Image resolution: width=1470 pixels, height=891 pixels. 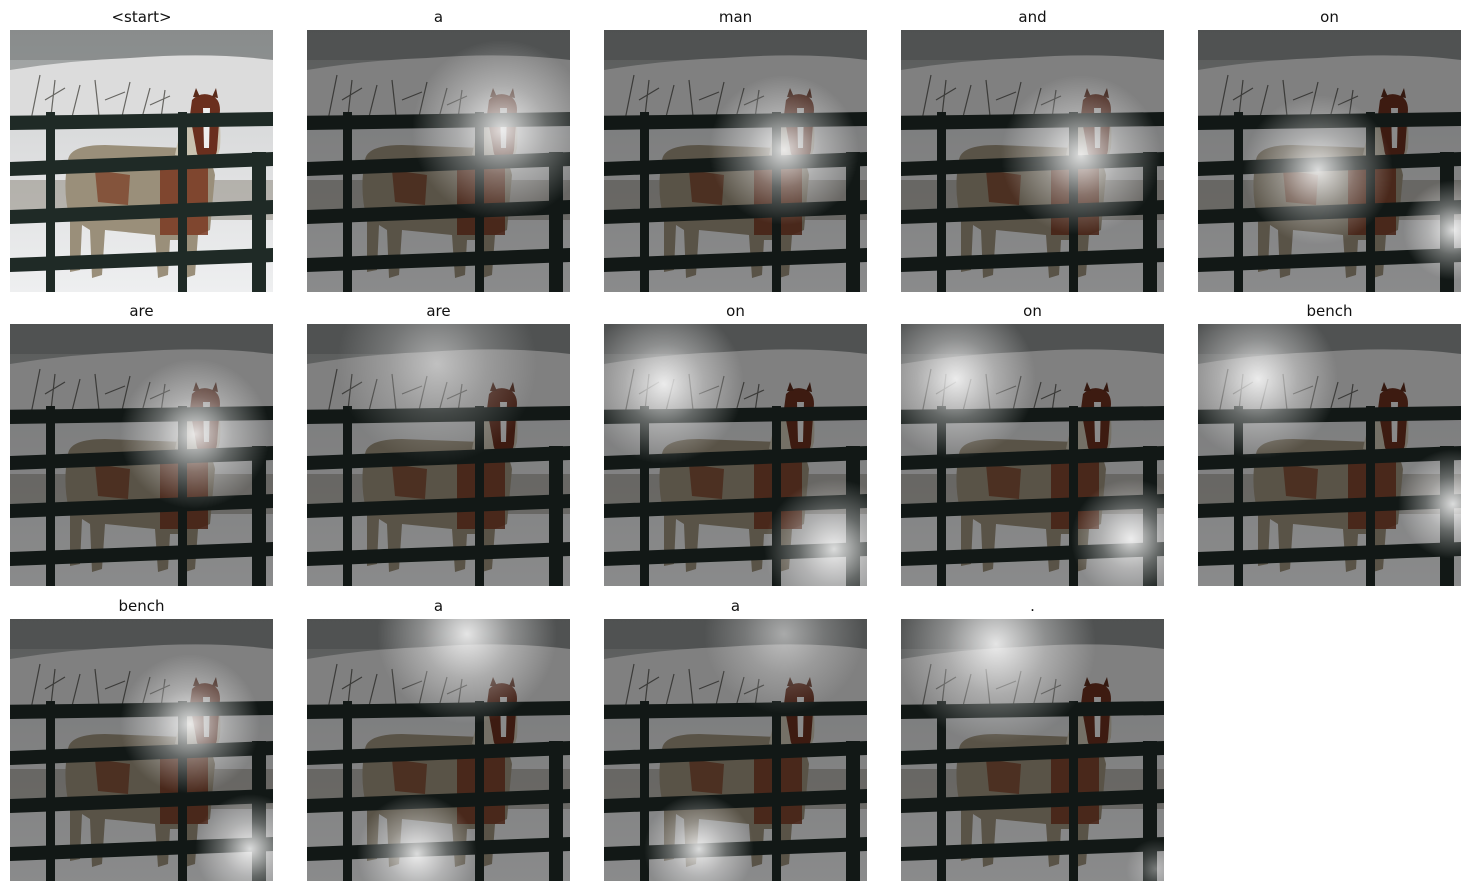 I want to click on frame-a-3: a, so click(x=735, y=739).